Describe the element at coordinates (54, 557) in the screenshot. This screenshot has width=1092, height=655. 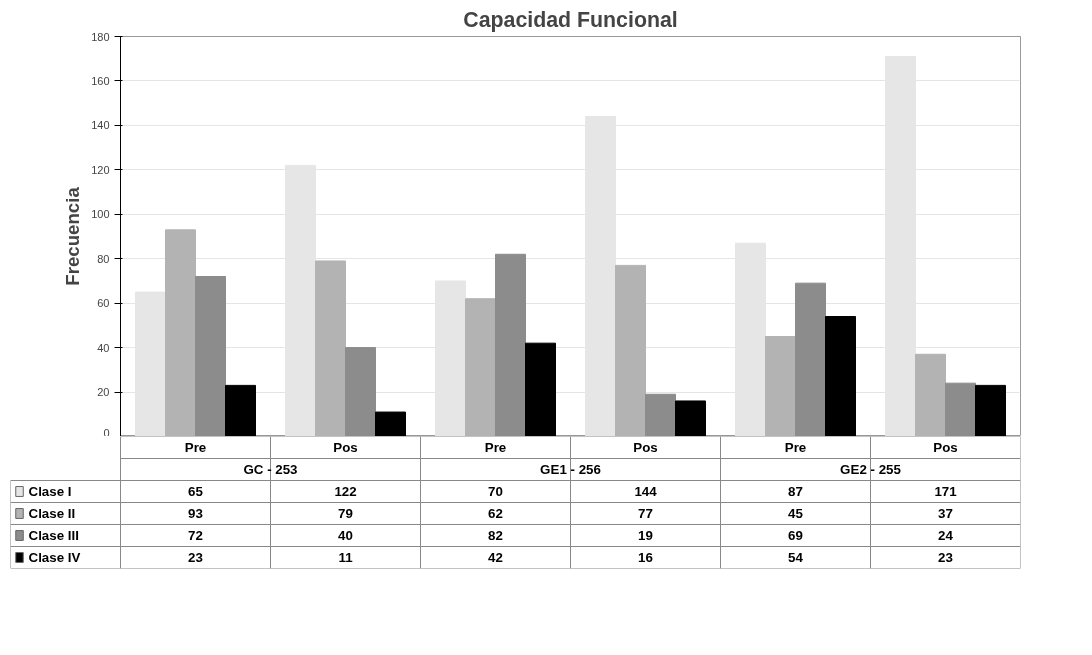
I see `legend-label: Clase IV` at that location.